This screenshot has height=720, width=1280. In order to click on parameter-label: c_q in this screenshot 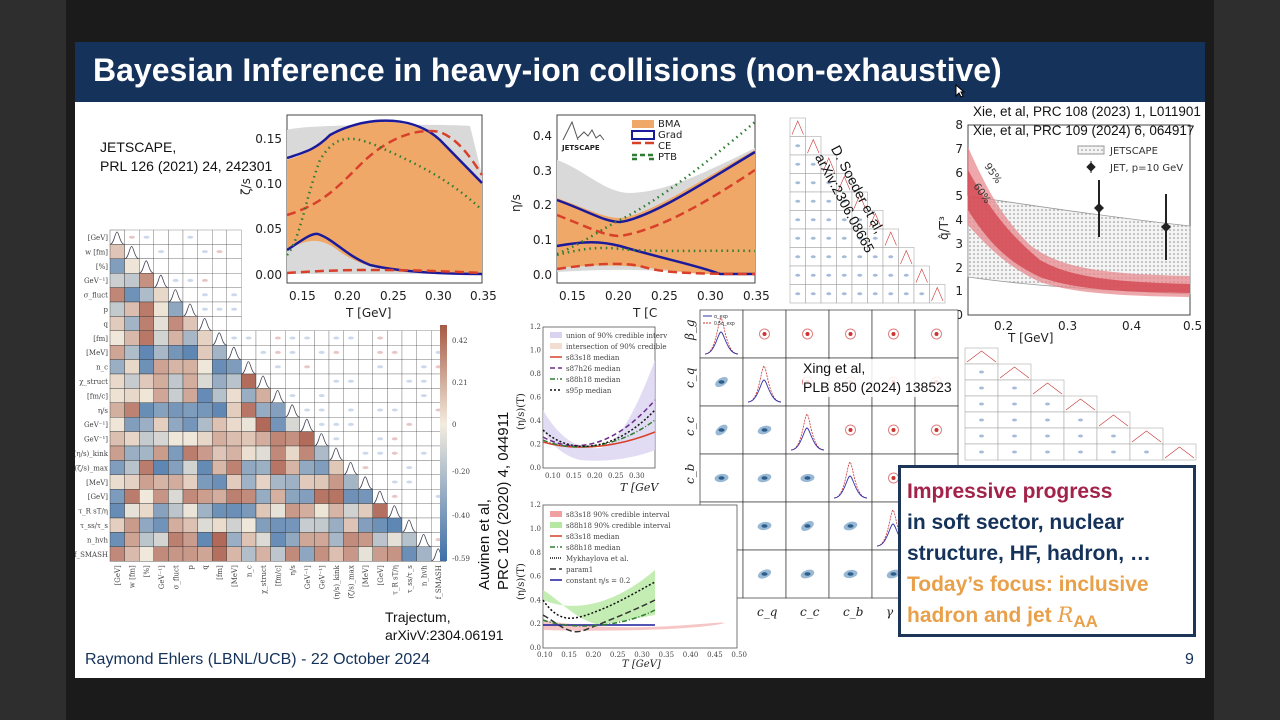, I will do `click(690, 377)`.